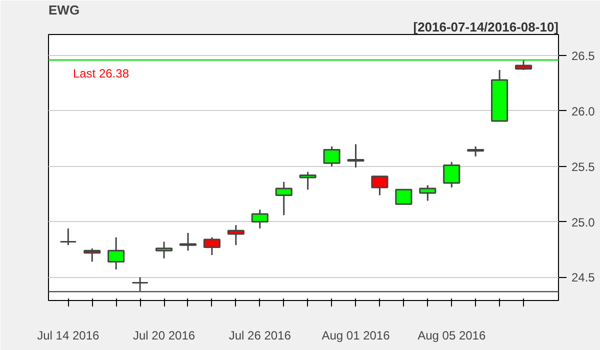  Describe the element at coordinates (584, 277) in the screenshot. I see `y-tick-label: 24.5` at that location.